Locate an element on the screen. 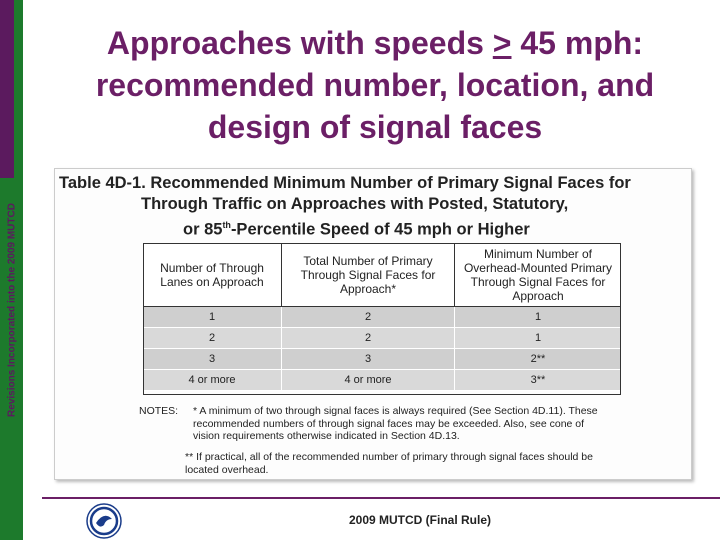  left-purple-bar is located at coordinates (7, 89).